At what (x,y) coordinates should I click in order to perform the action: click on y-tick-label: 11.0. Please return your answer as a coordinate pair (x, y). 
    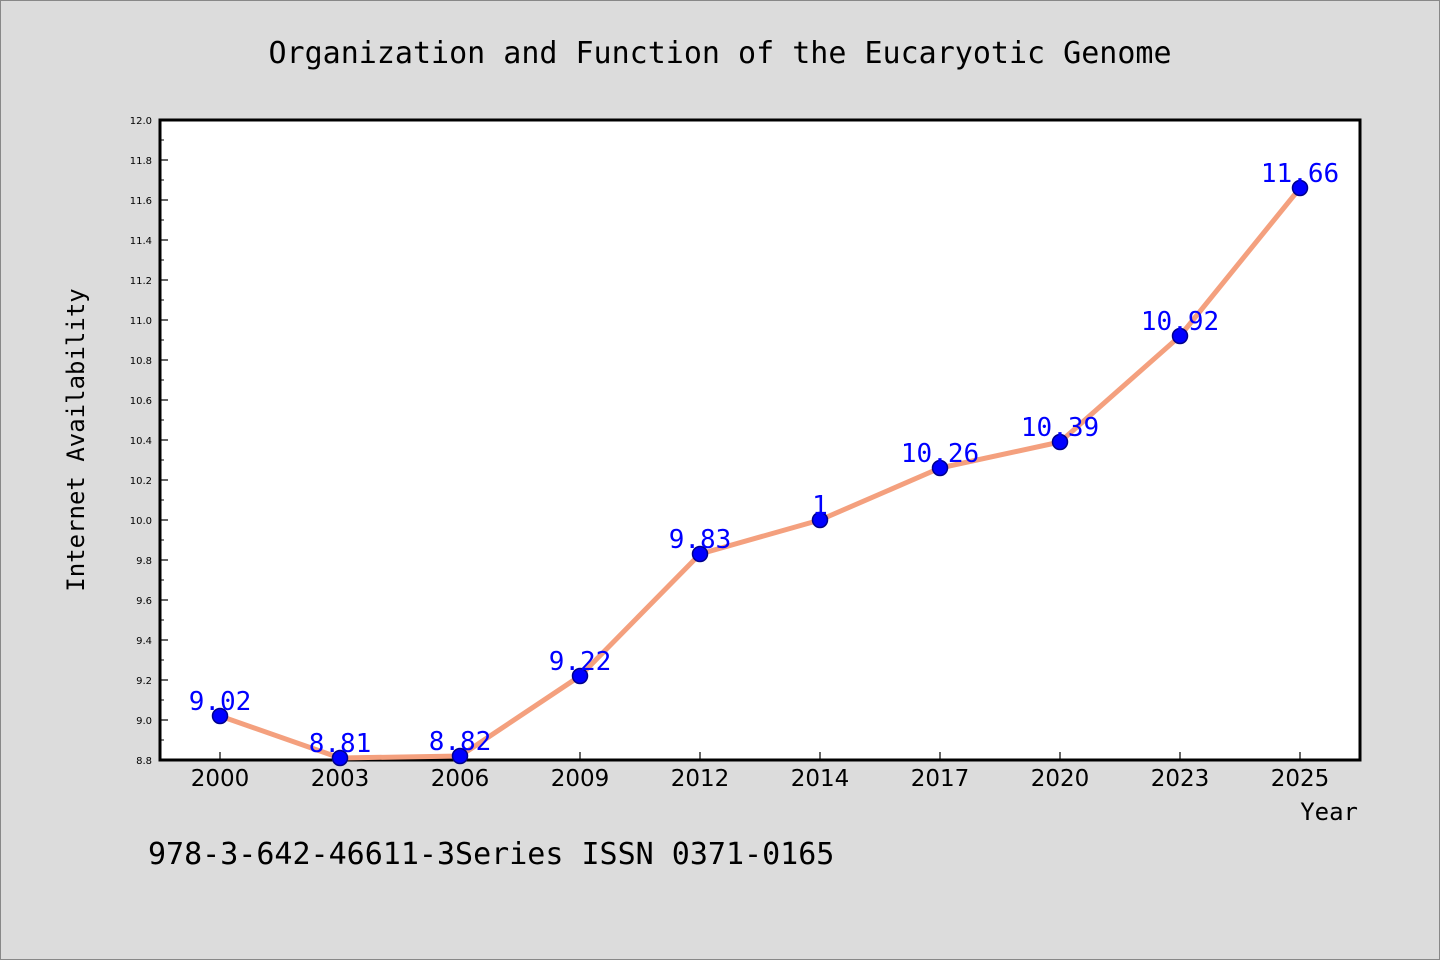
    Looking at the image, I should click on (141, 321).